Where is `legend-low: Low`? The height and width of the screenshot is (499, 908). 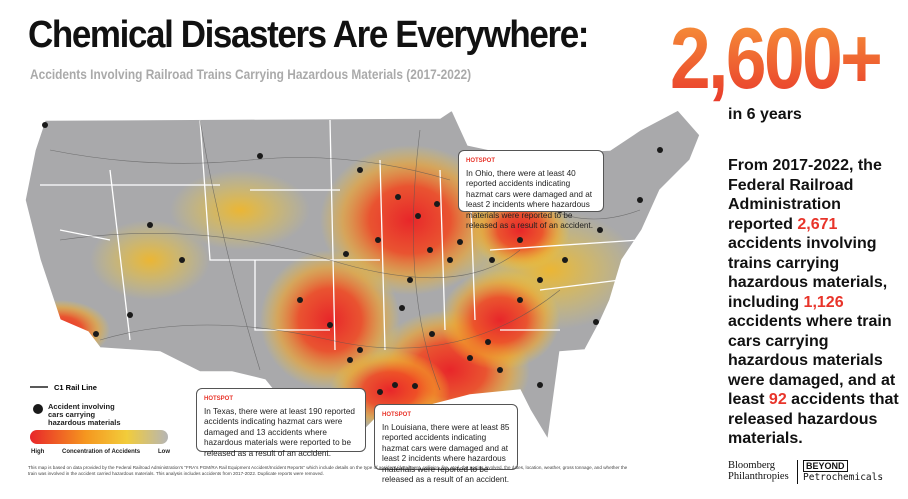 legend-low: Low is located at coordinates (164, 452).